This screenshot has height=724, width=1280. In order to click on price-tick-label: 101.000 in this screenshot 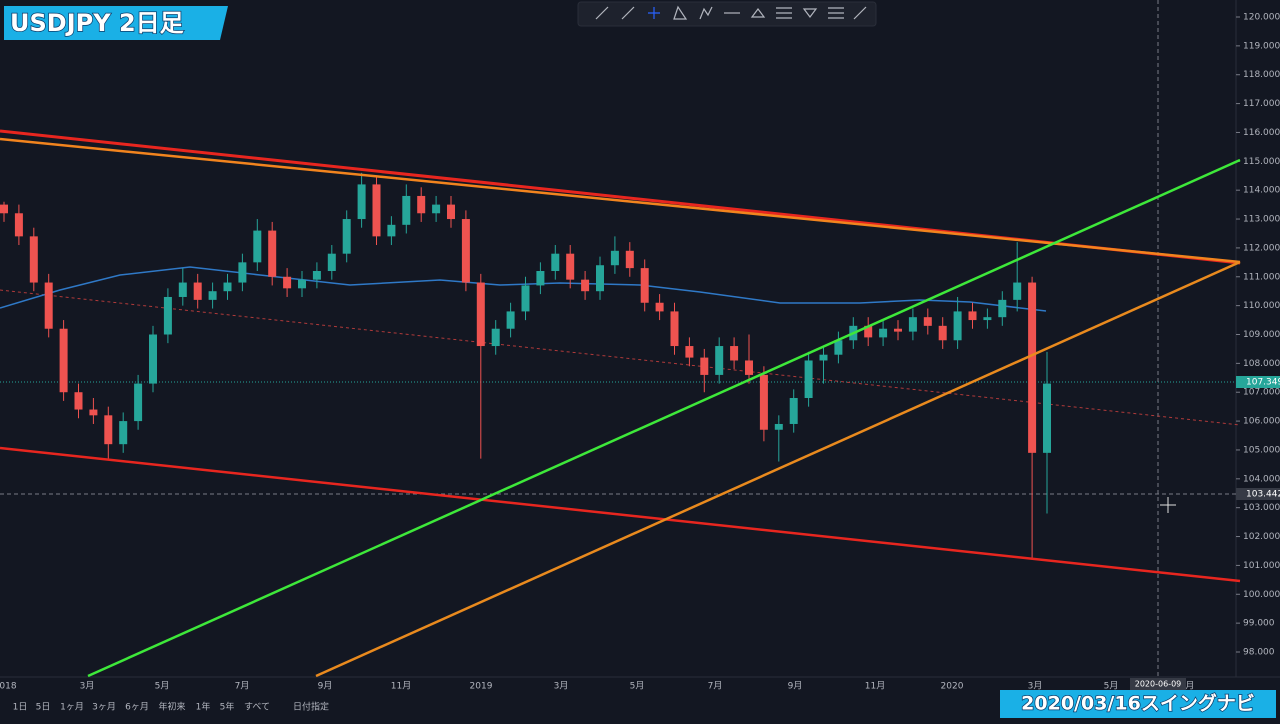, I will do `click(1261, 566)`.